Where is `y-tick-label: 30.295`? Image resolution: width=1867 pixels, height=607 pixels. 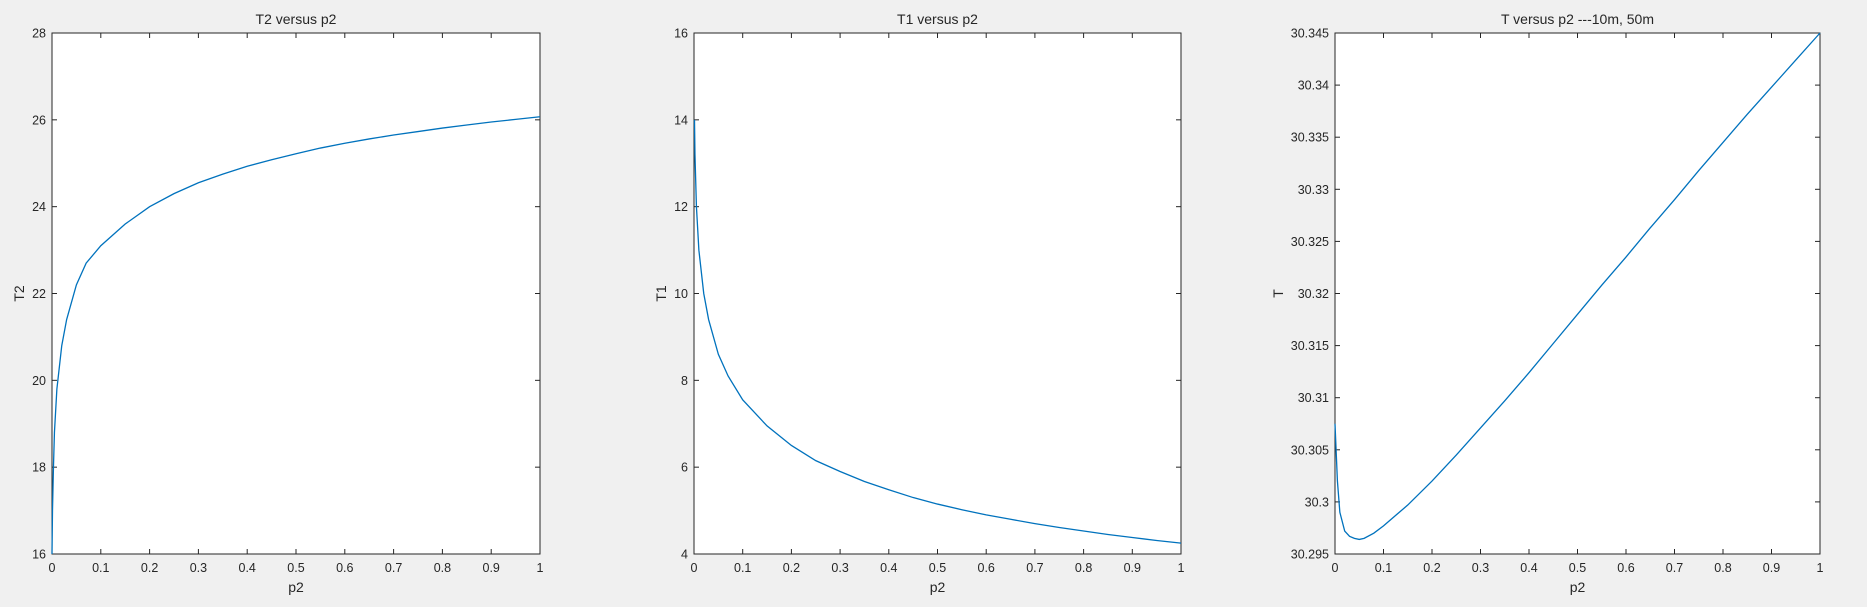 y-tick-label: 30.295 is located at coordinates (1310, 555).